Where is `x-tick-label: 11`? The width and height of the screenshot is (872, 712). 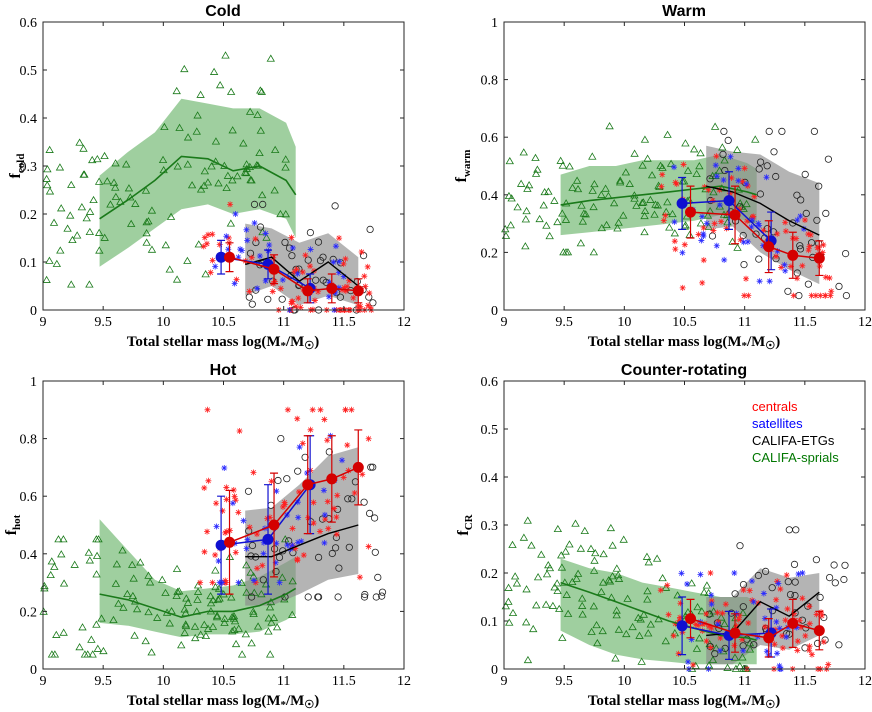
x-tick-label: 11 is located at coordinates (283, 681).